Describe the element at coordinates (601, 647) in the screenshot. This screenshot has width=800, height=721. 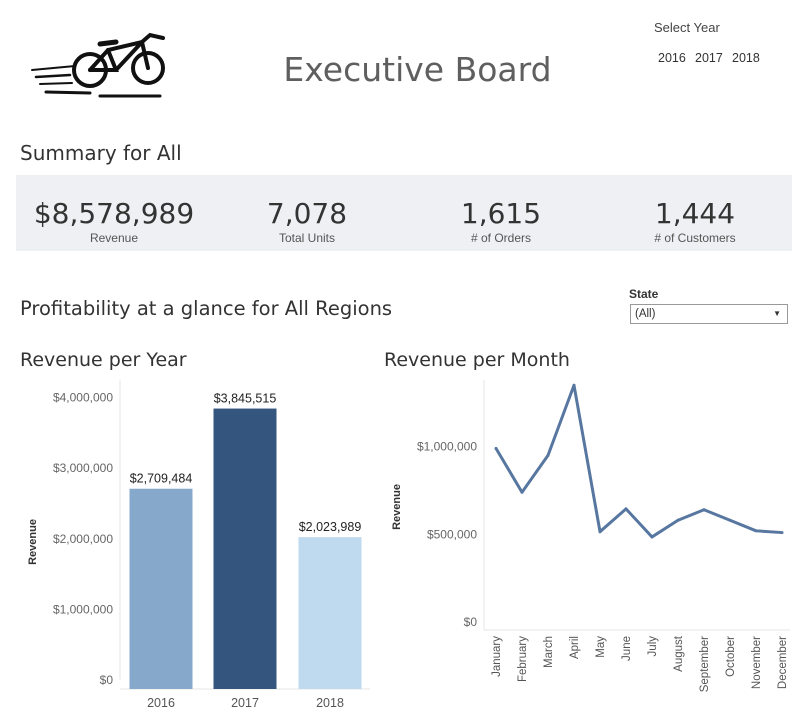
I see `x-tick-label: May` at that location.